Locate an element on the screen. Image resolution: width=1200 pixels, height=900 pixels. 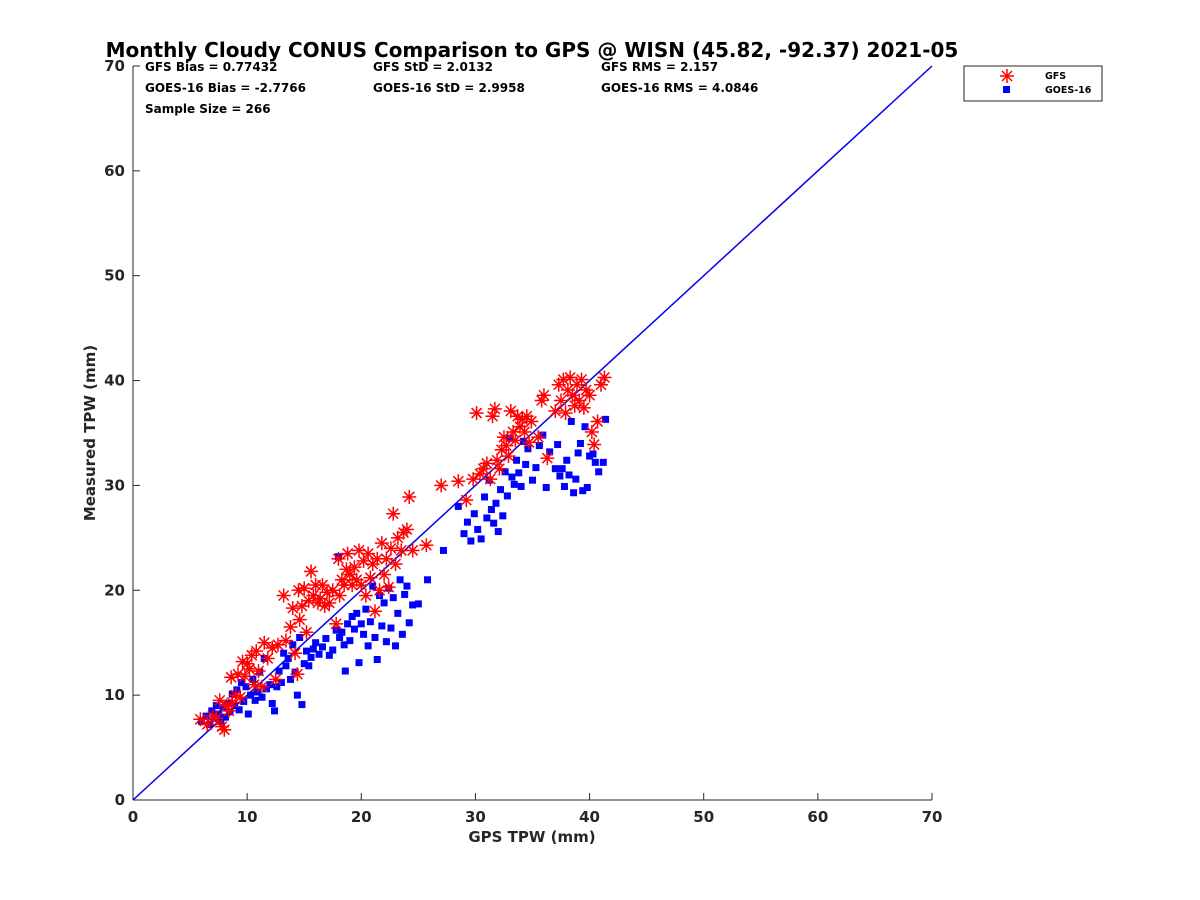
gfs-rms-text: GFS RMS = 2.157 is located at coordinates (659, 67).